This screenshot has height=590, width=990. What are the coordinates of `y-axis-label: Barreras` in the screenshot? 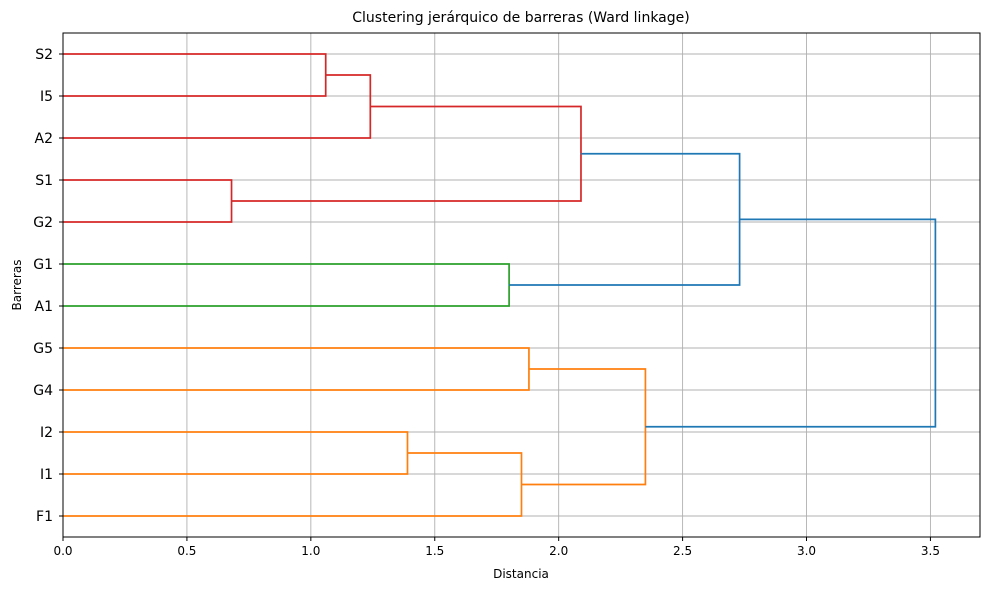 It's located at (17, 285).